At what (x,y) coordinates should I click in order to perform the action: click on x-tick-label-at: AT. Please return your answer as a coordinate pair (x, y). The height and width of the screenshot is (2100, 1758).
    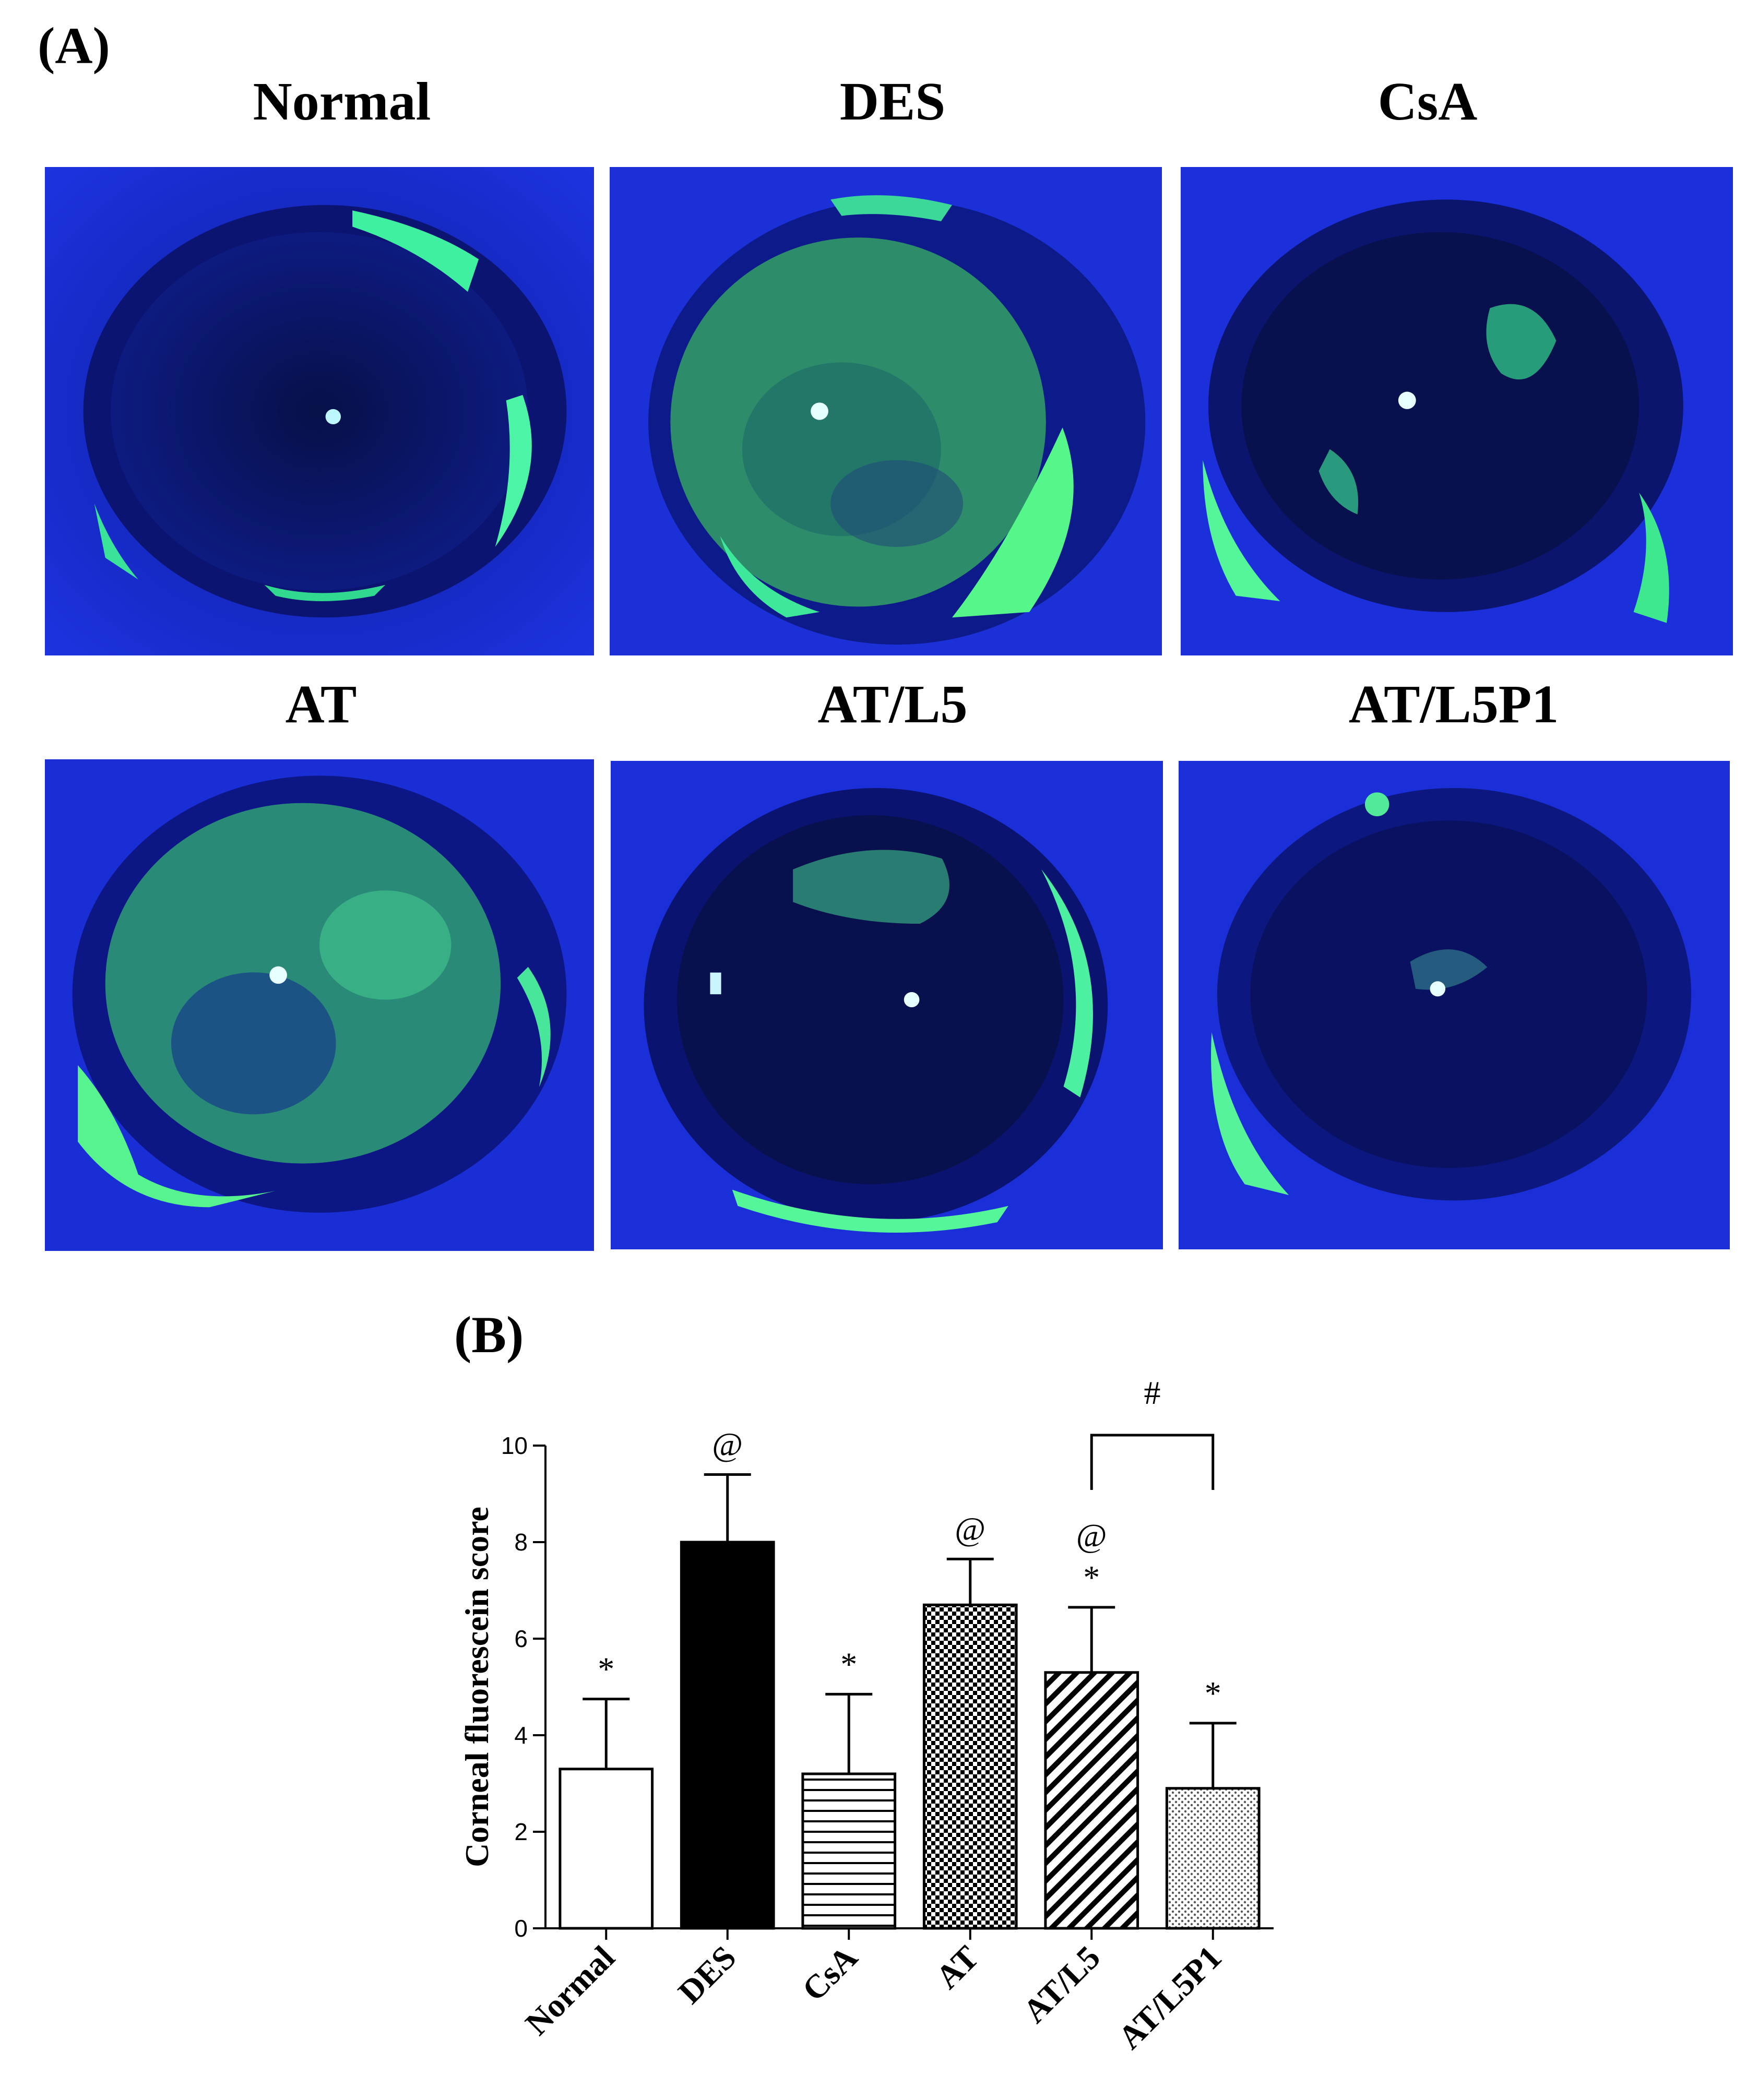
    Looking at the image, I should click on (957, 1967).